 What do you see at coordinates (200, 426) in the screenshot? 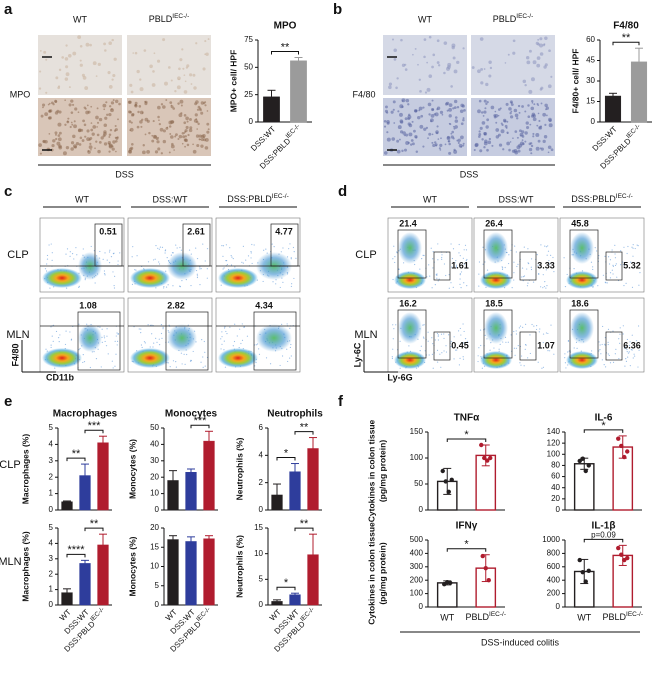
I see `significance-bracket` at bounding box center [200, 426].